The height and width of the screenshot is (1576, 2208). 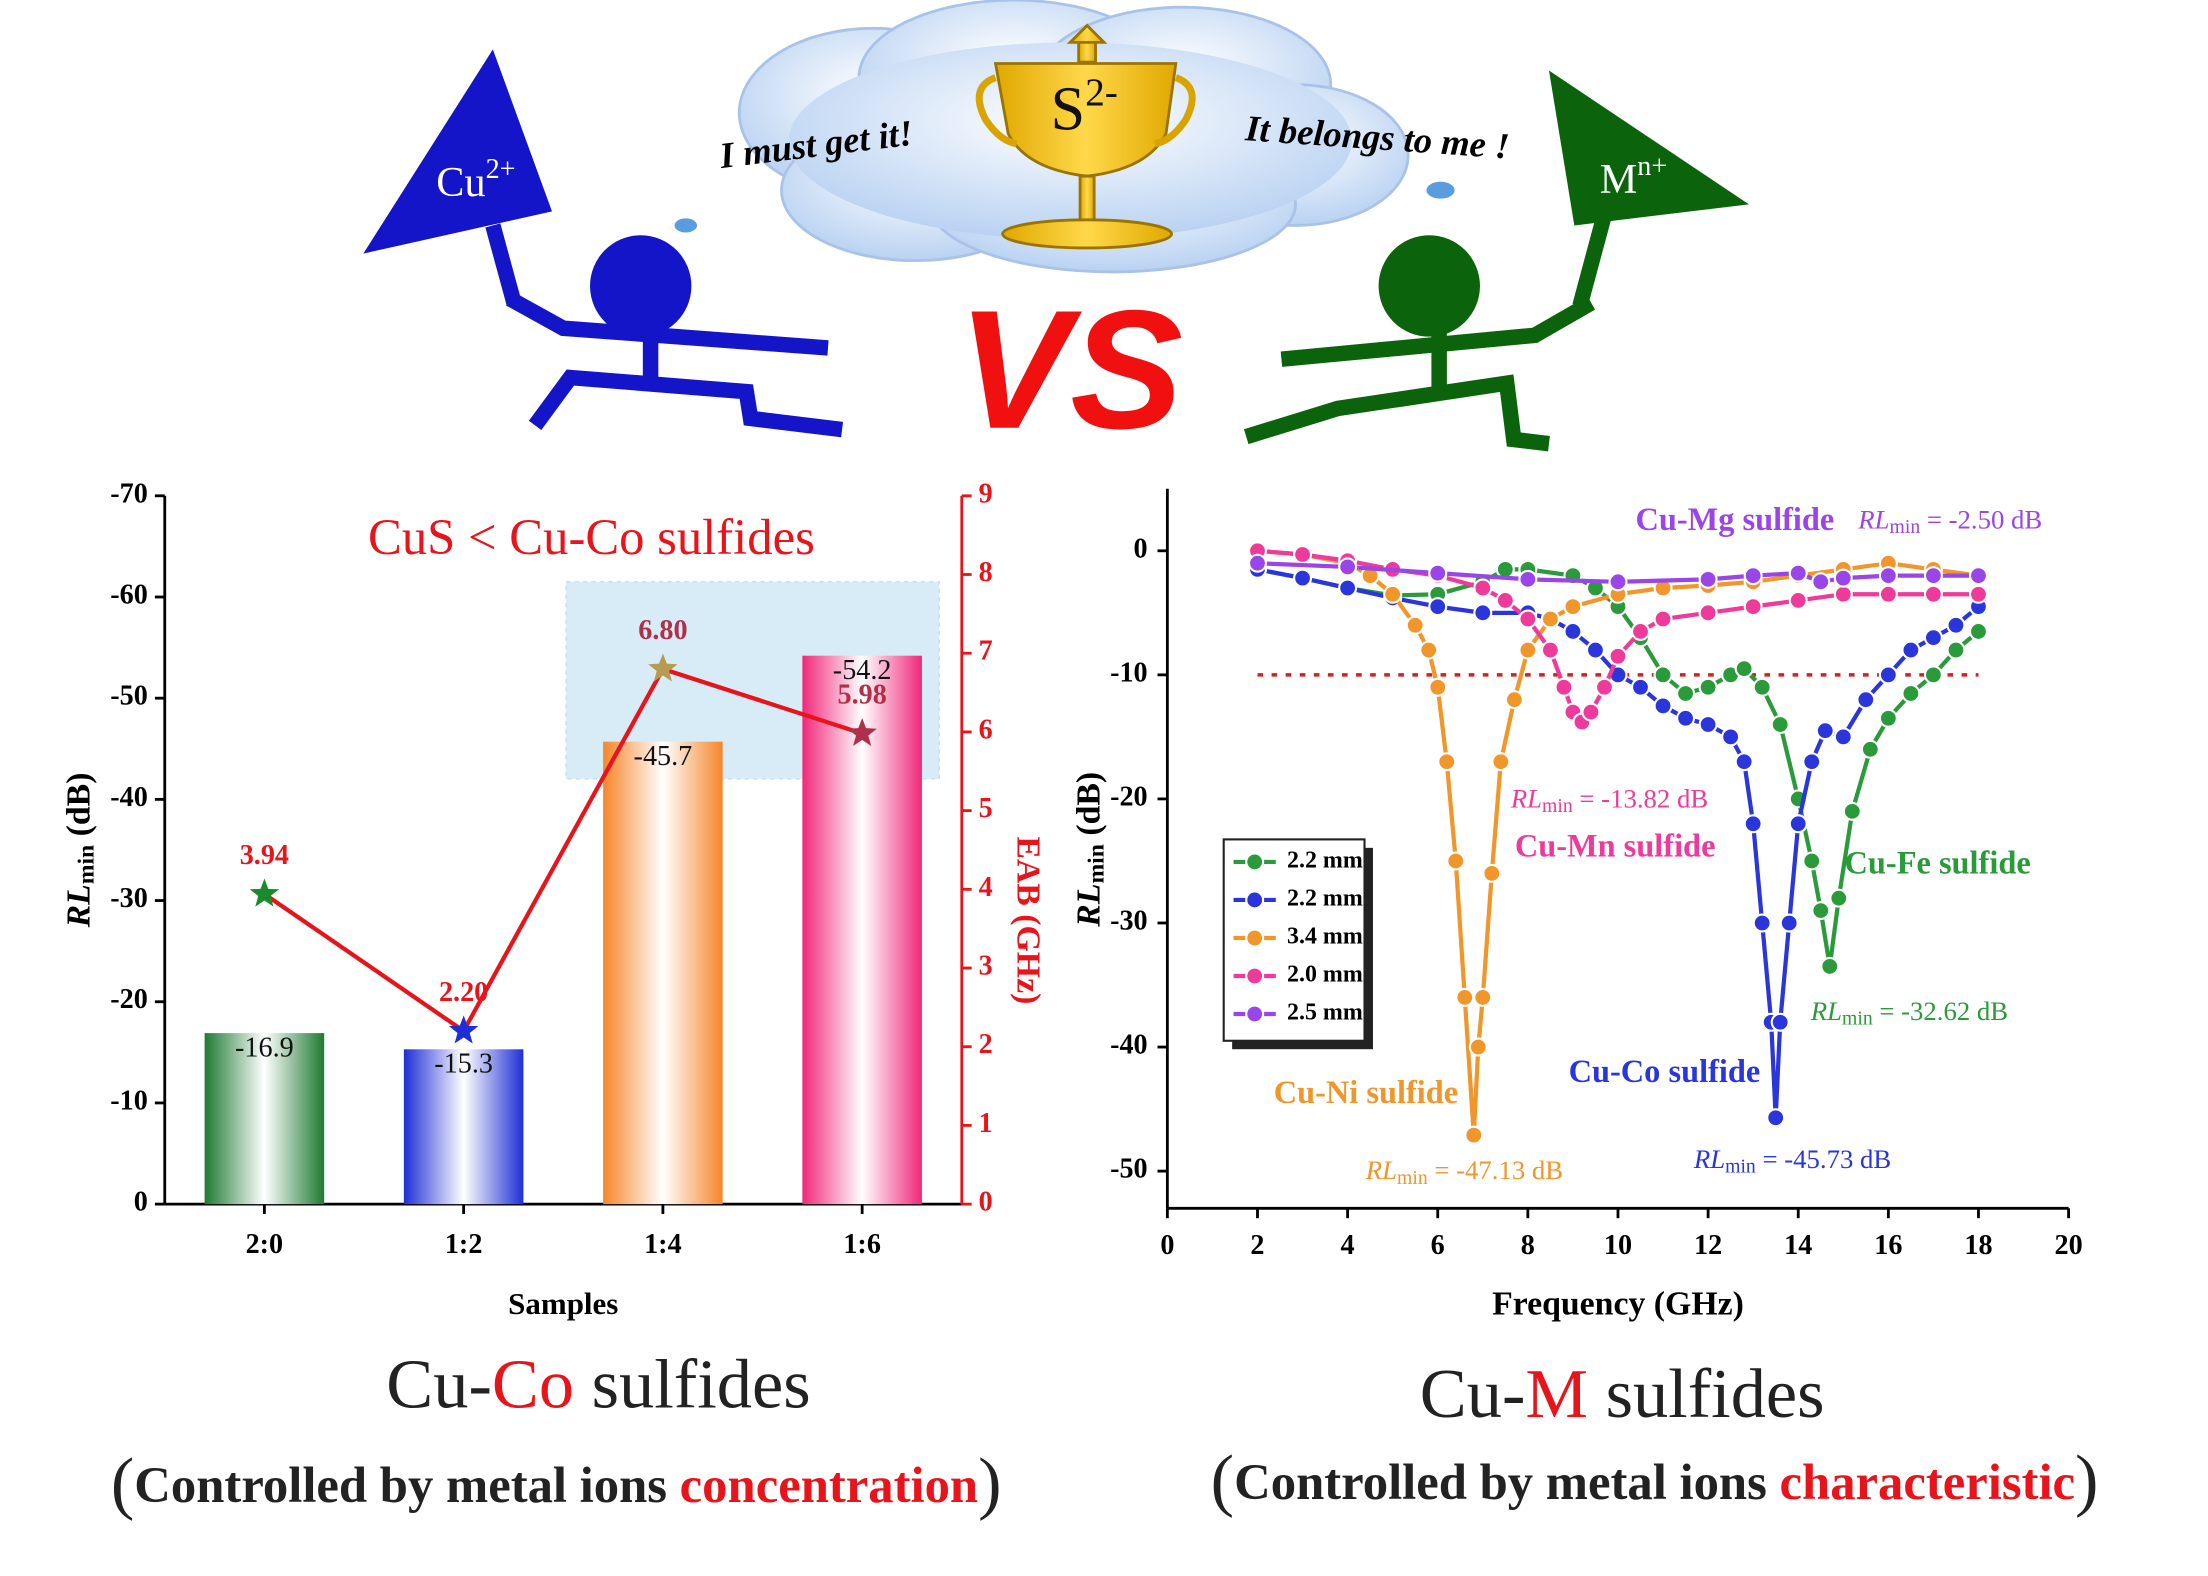 I want to click on eab-value-label: 6.80, so click(x=662, y=630).